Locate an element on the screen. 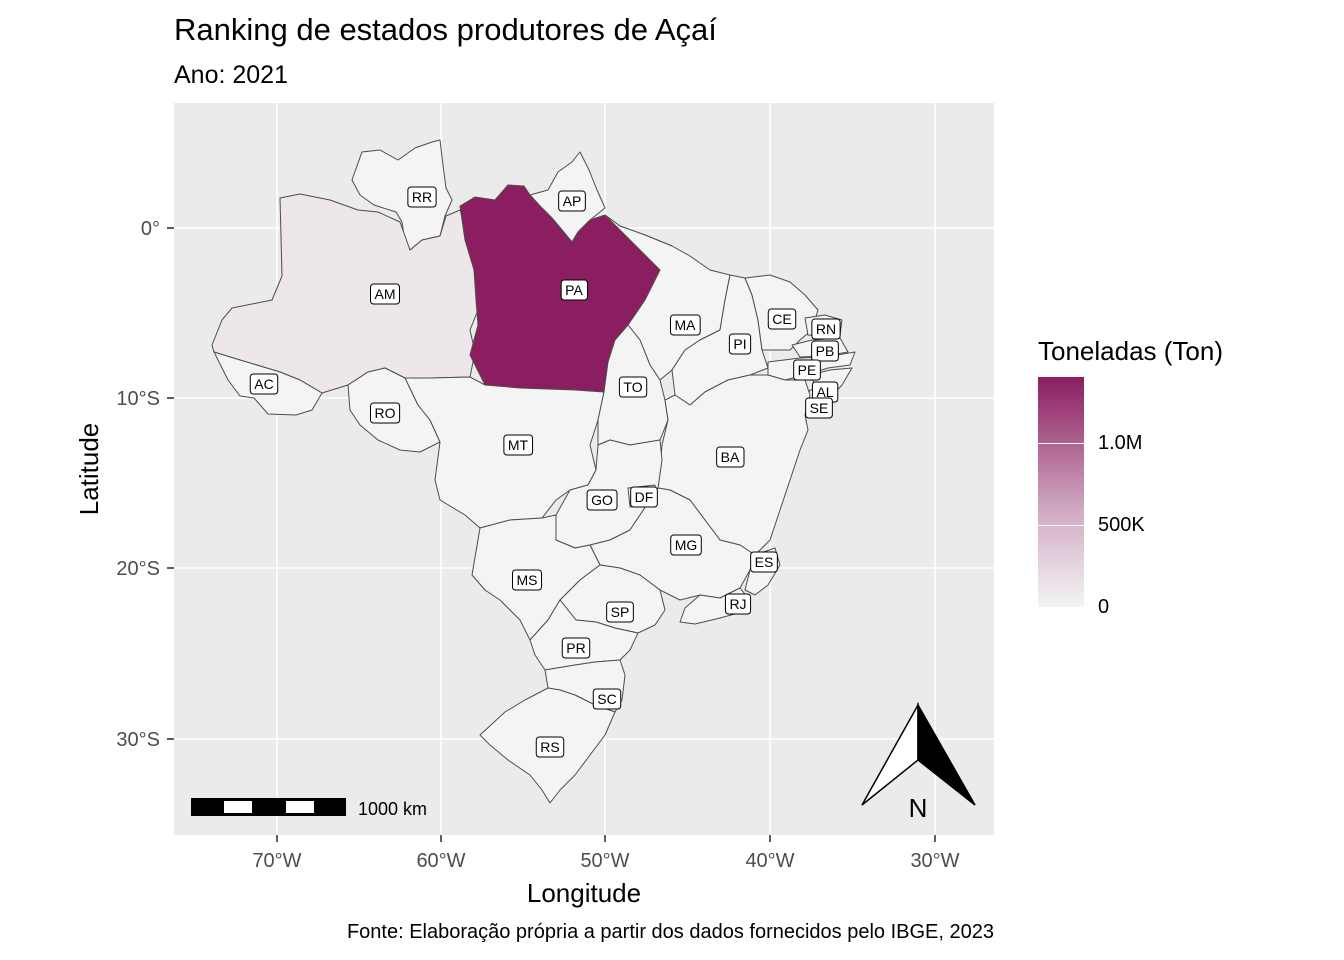 This screenshot has width=1344, height=960. state-label-rj: RJ is located at coordinates (737, 604).